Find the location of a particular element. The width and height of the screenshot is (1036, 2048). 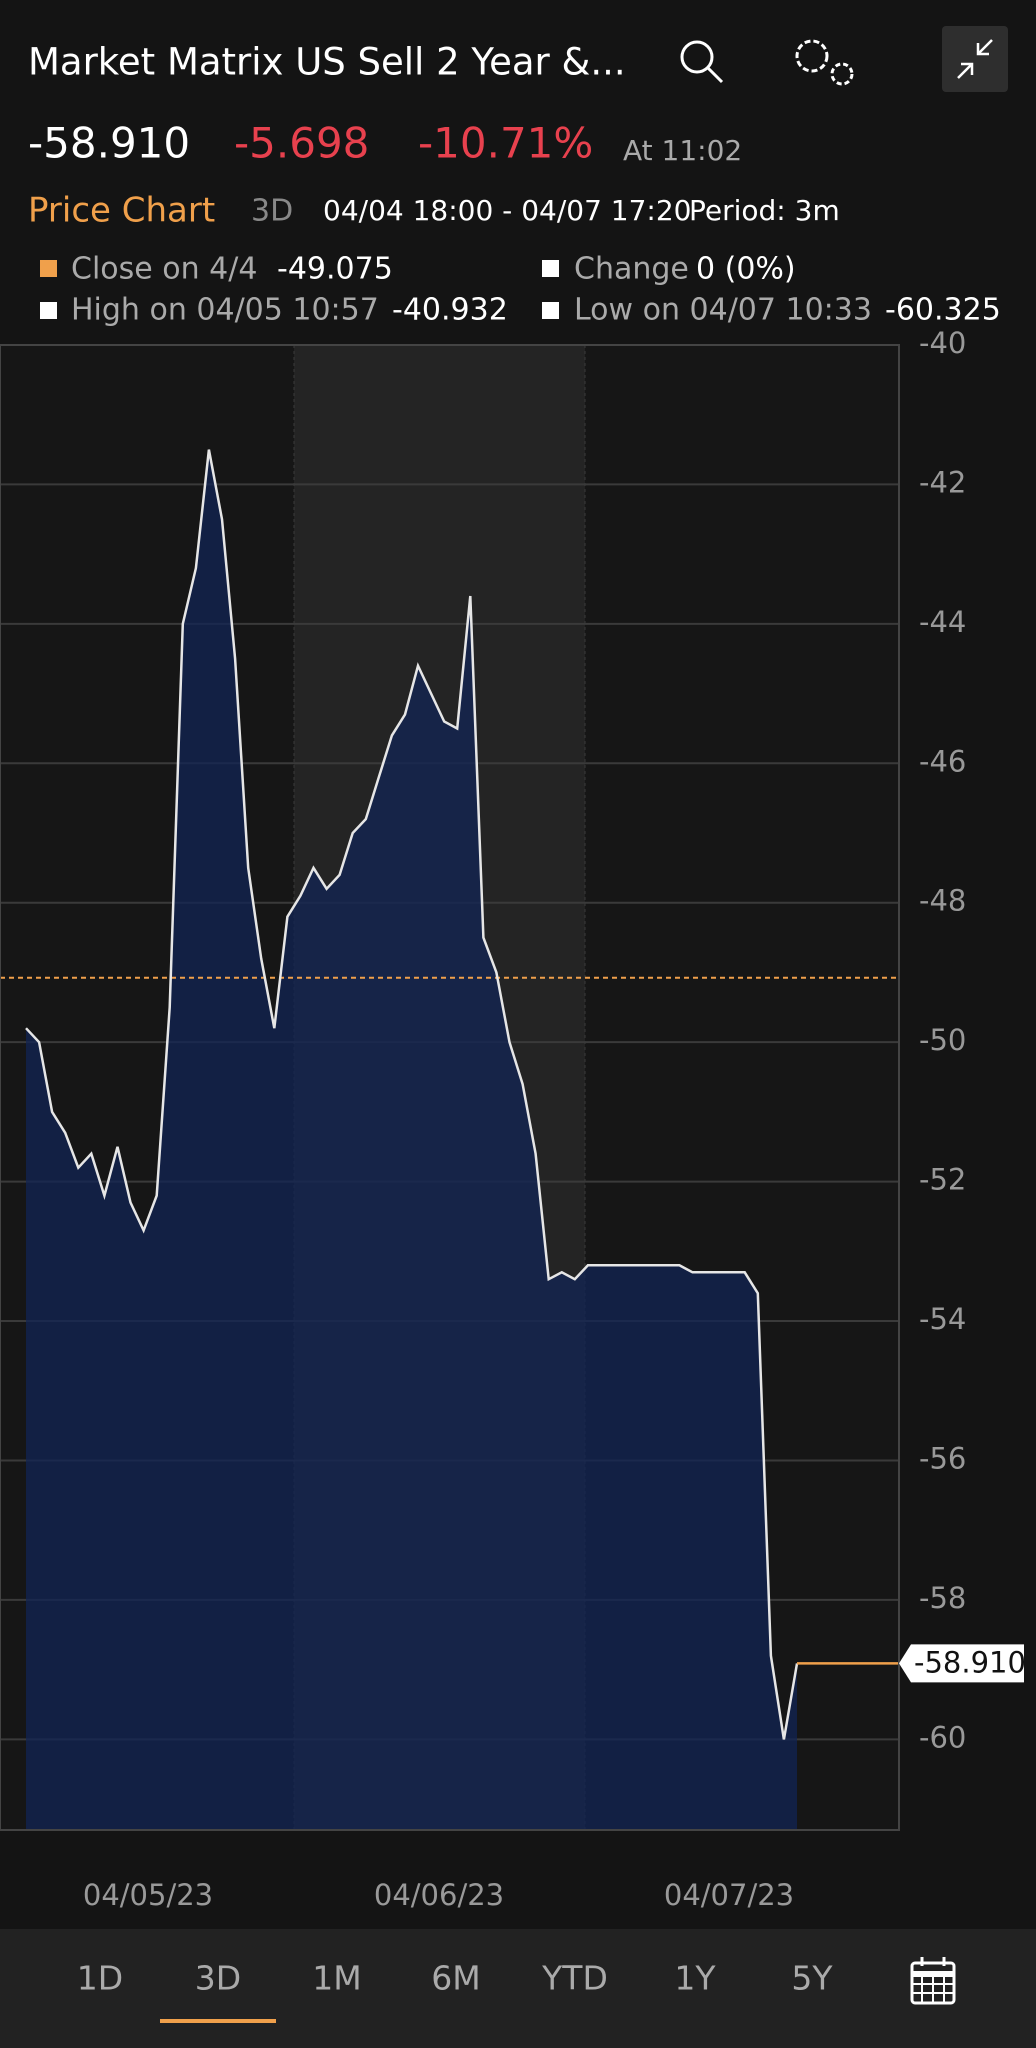

tab-bar is located at coordinates (518, 1988).